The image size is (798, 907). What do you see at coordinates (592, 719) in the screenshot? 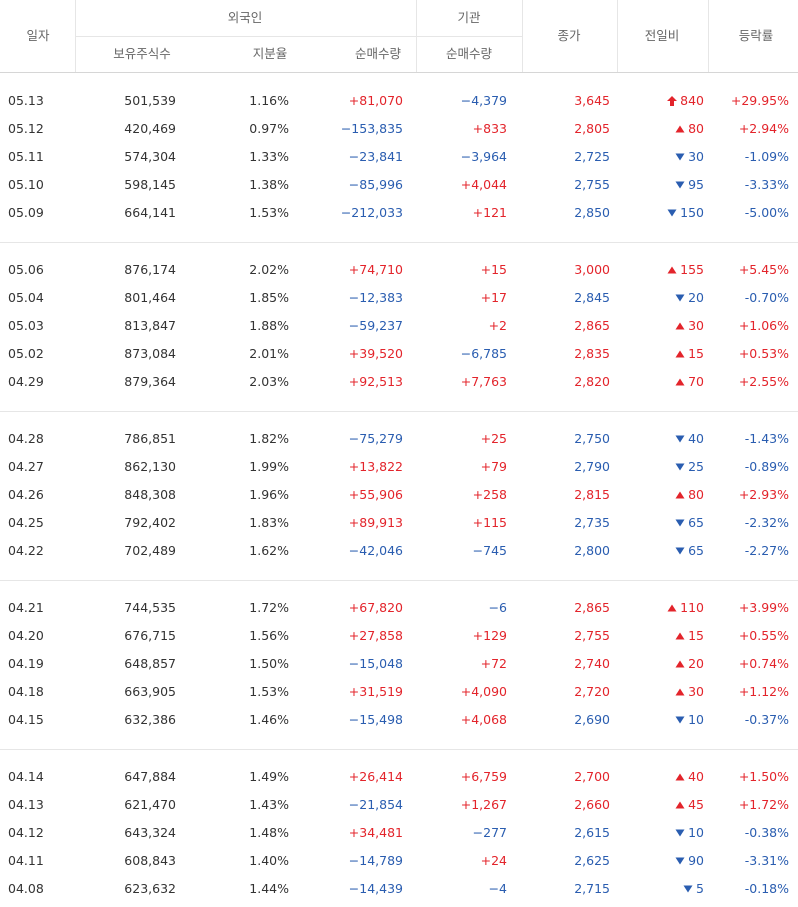
I see `close-cell: 2,690` at bounding box center [592, 719].